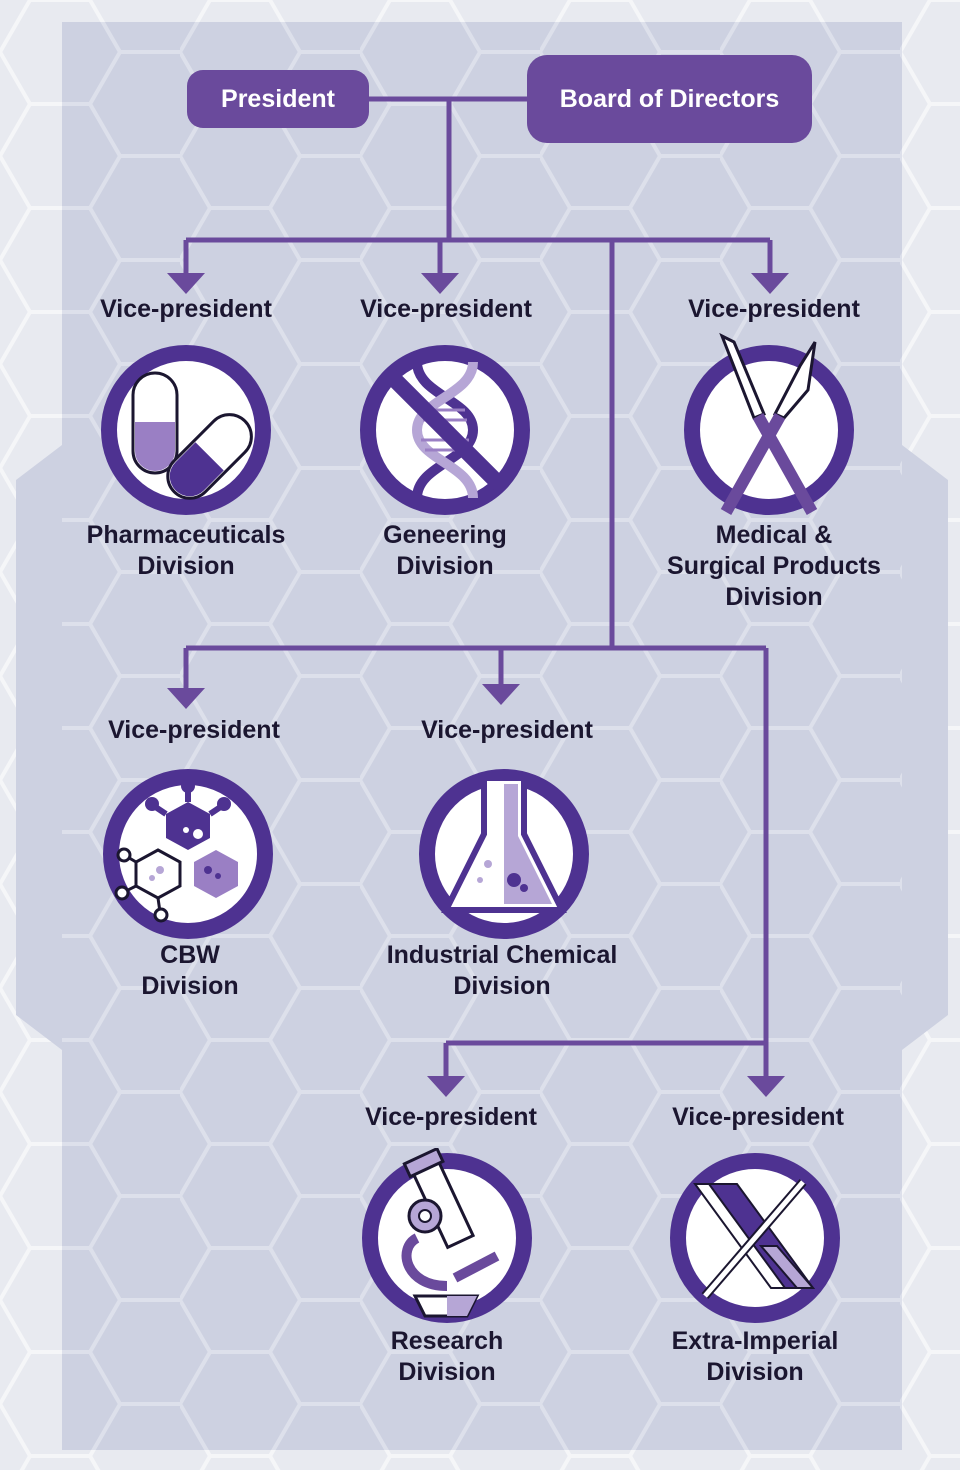 This screenshot has width=960, height=1470. Describe the element at coordinates (447, 1235) in the screenshot. I see `microscope-icon` at that location.